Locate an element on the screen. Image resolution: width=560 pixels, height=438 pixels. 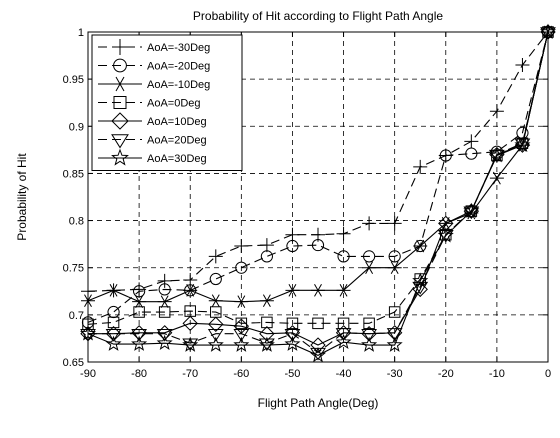
x-tick-label: -70 is located at coordinates (190, 374).